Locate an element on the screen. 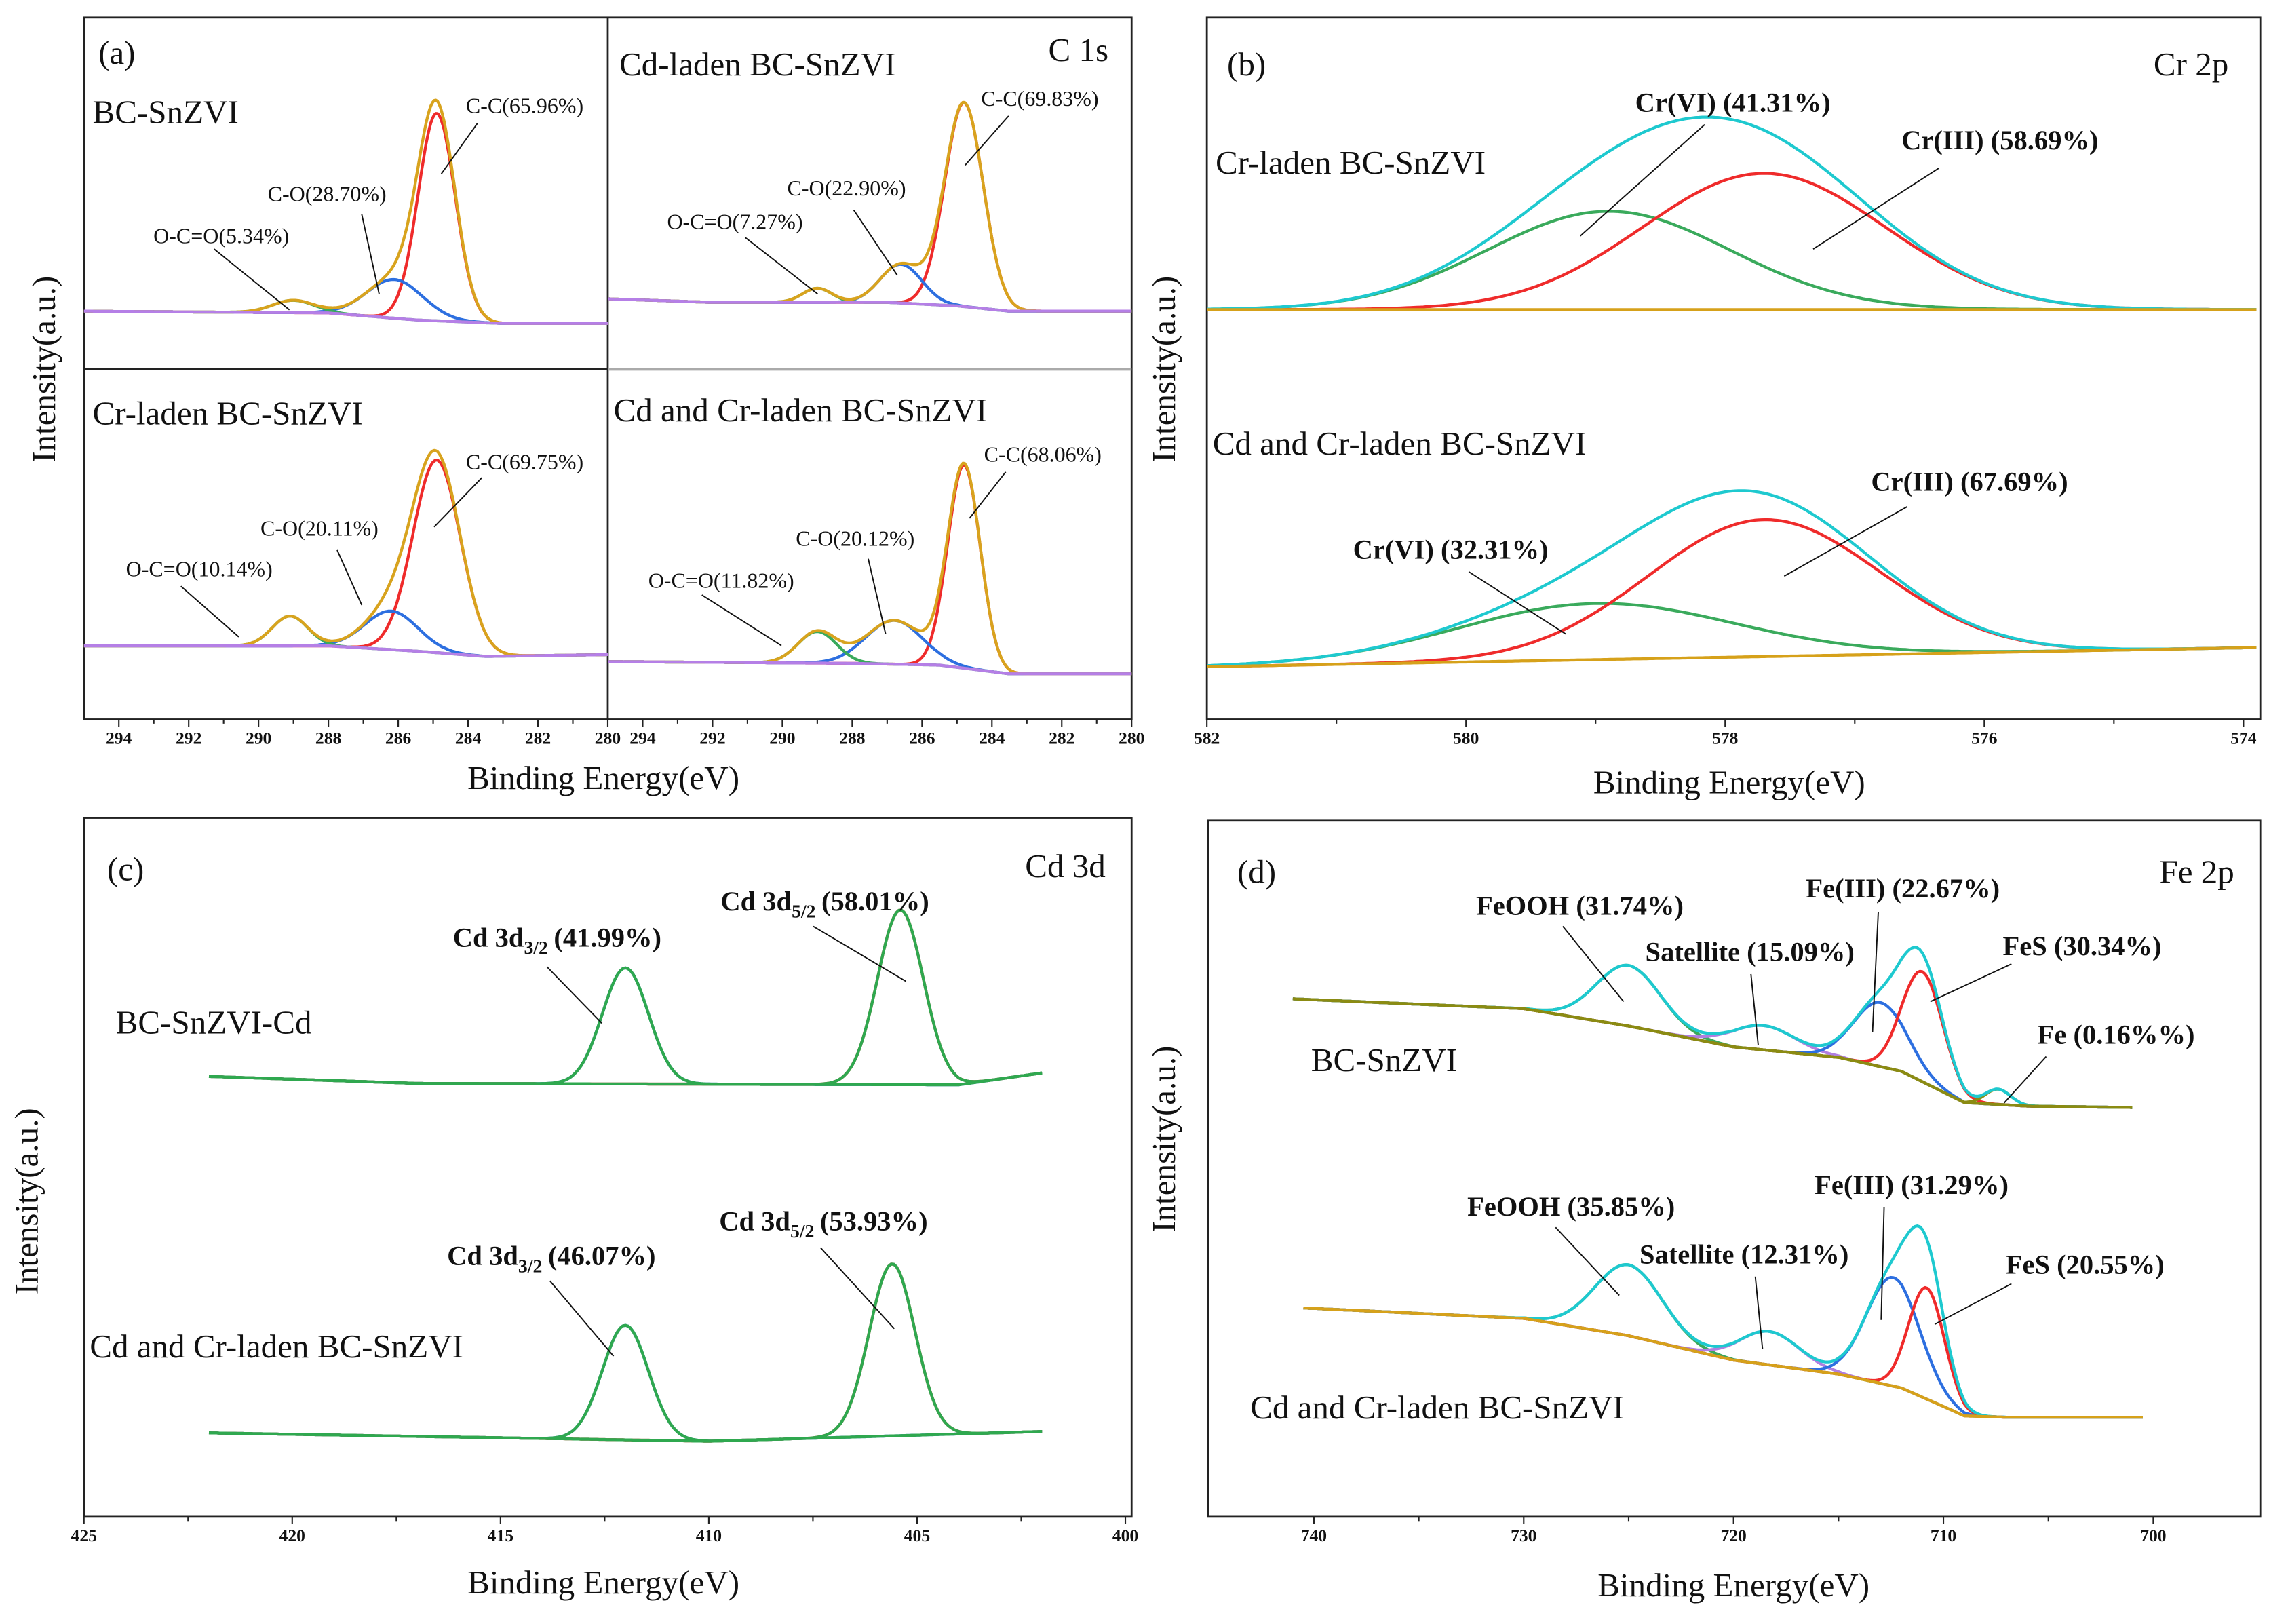 This screenshot has width=2269, height=1624. panel-label: (a) is located at coordinates (117, 52).